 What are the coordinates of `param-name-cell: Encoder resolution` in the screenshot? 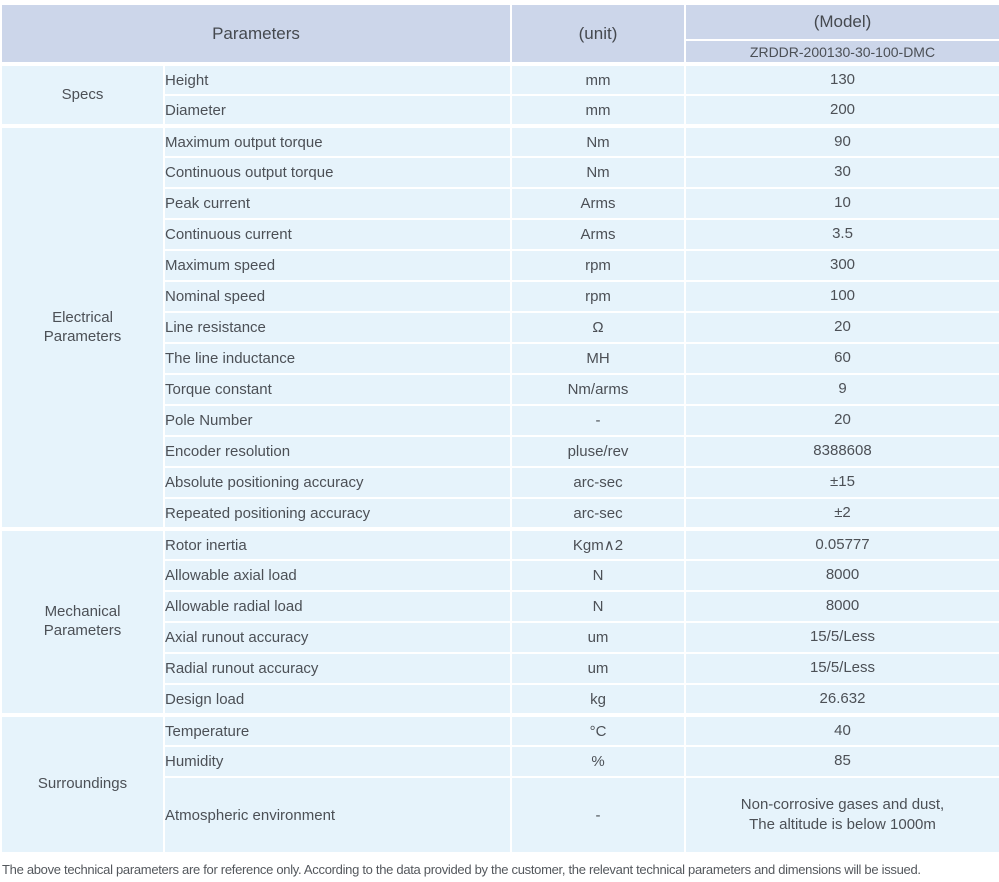 It's located at (337, 451).